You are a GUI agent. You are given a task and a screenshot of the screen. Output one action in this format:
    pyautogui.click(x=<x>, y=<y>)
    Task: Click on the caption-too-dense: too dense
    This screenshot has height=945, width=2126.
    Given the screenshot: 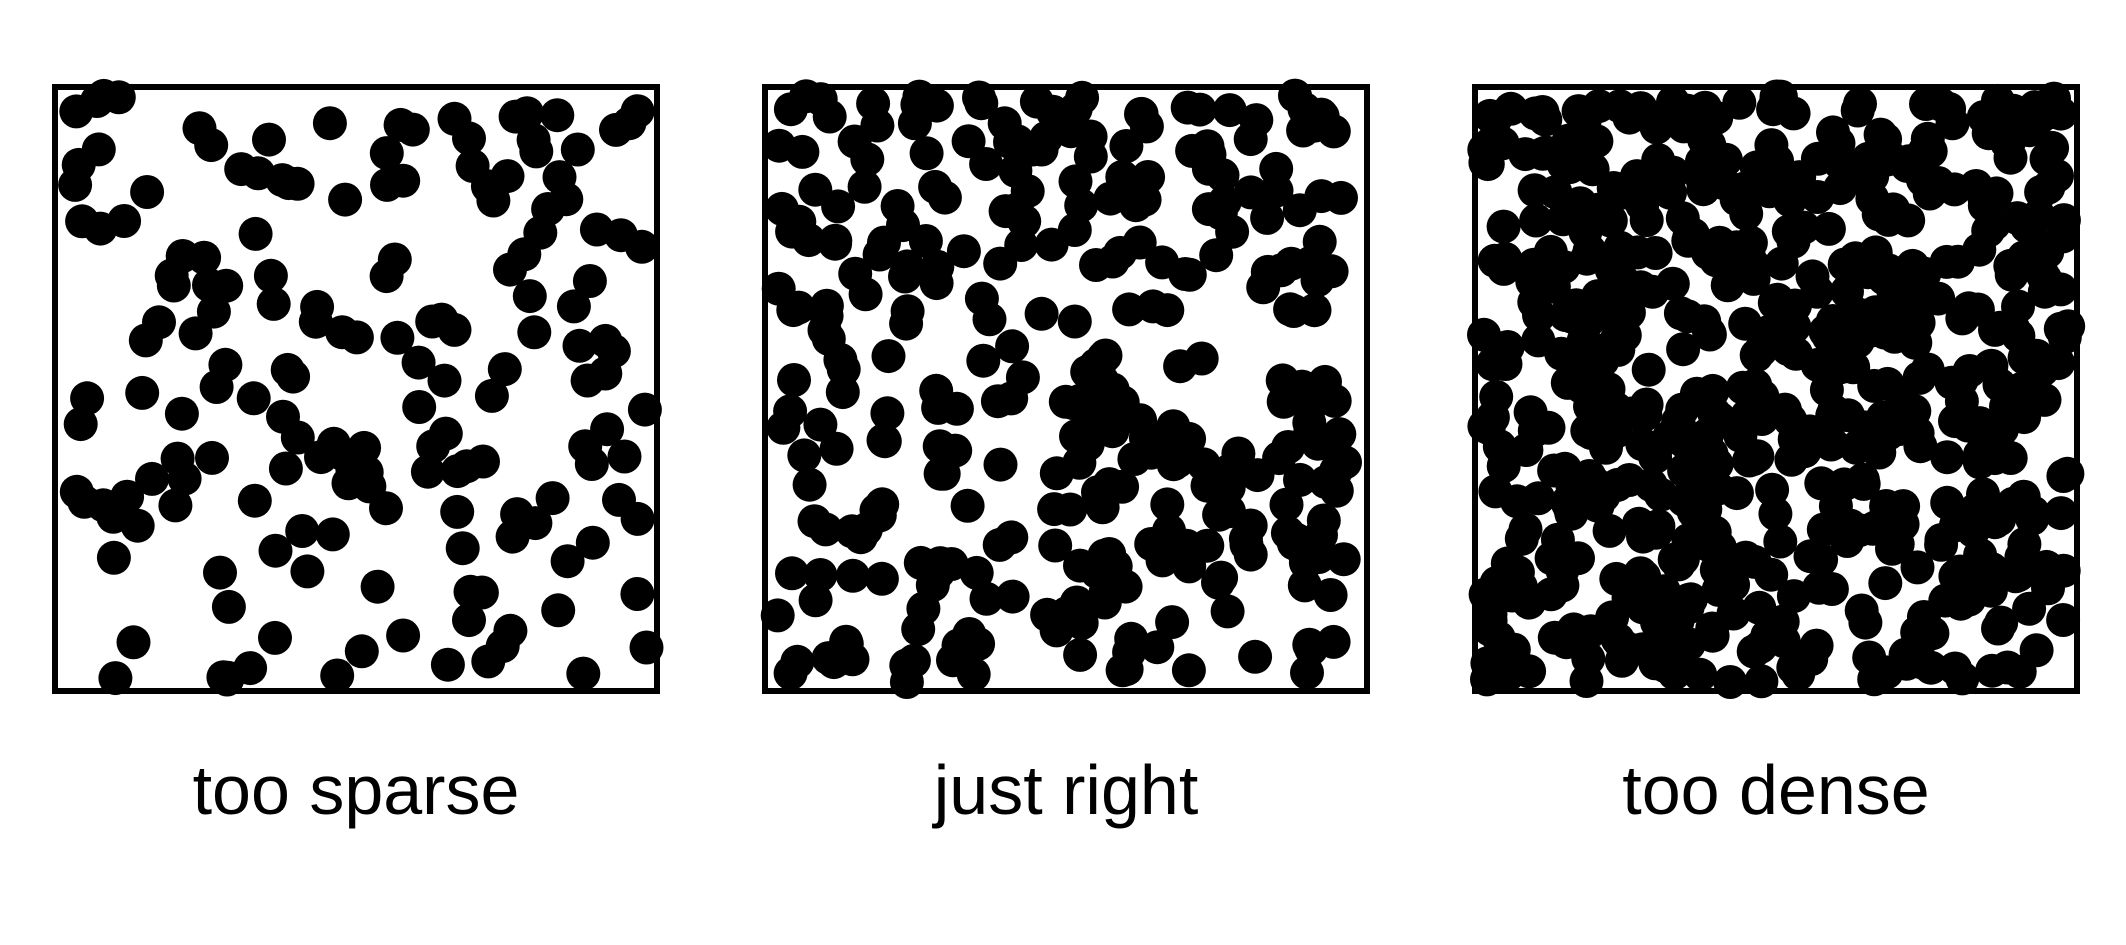 What is the action you would take?
    pyautogui.click(x=1776, y=790)
    